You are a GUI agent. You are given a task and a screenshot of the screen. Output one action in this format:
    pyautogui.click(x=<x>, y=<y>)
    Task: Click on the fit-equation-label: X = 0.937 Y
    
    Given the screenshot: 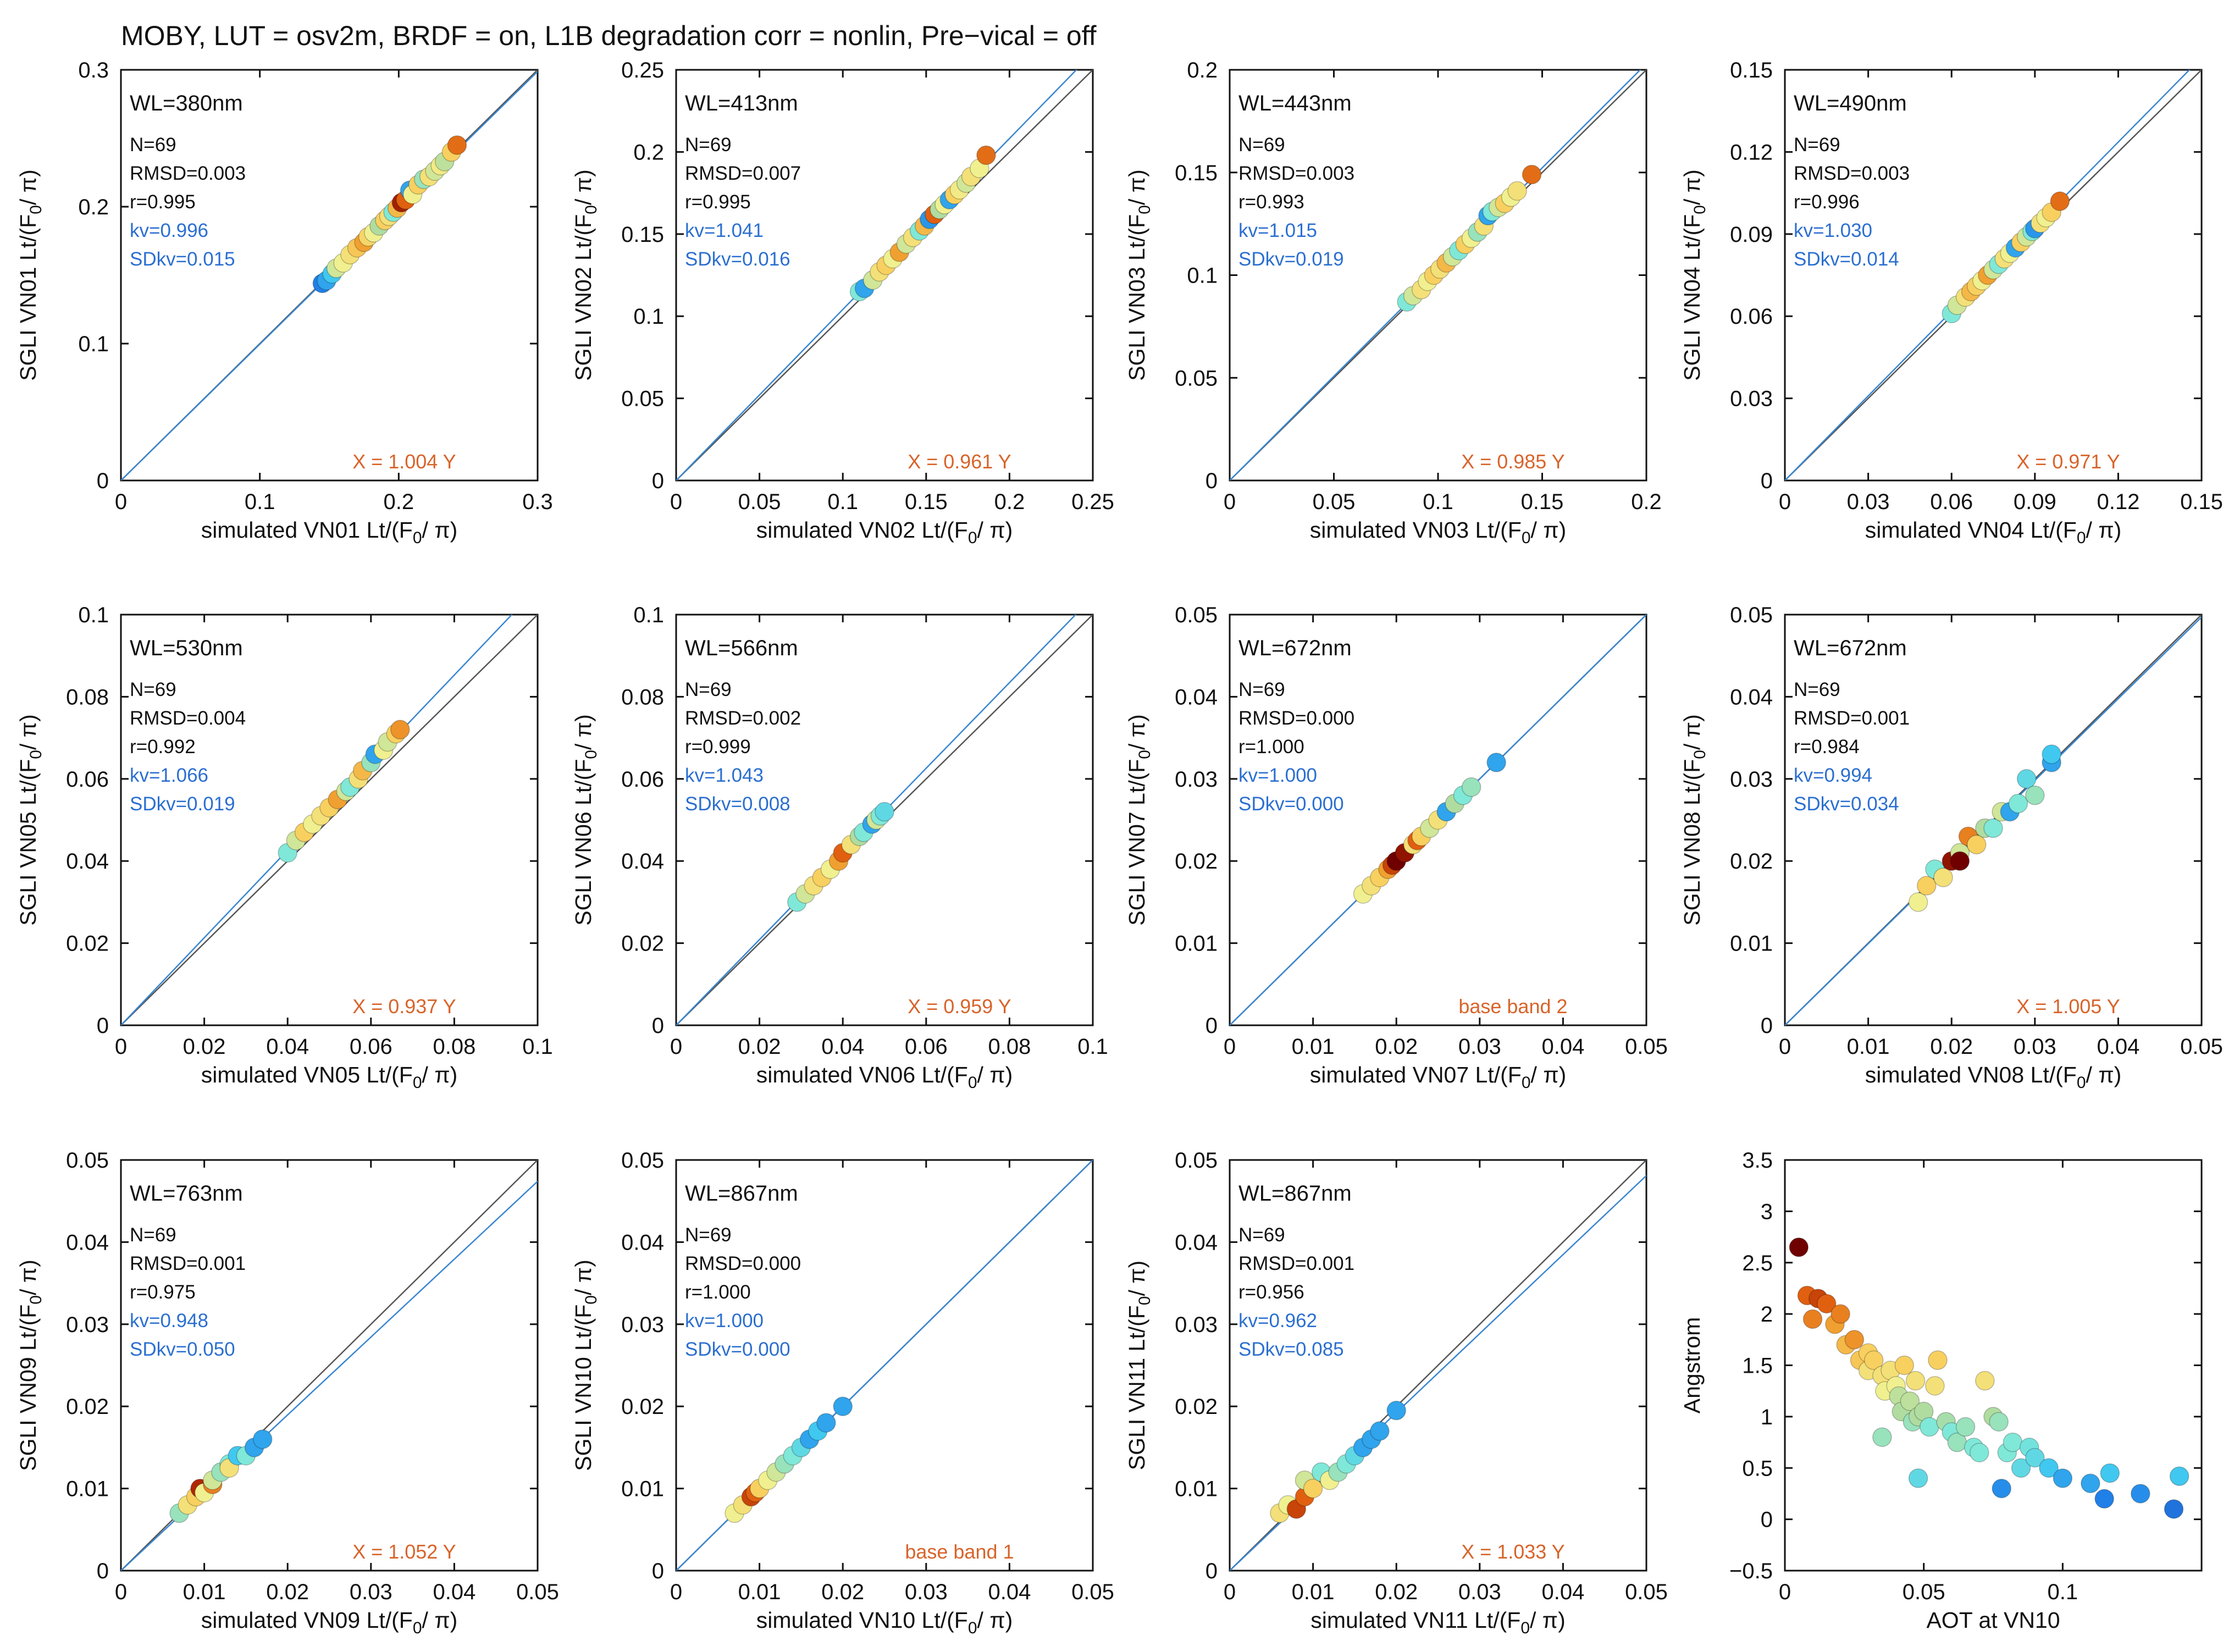 What is the action you would take?
    pyautogui.click(x=404, y=1006)
    